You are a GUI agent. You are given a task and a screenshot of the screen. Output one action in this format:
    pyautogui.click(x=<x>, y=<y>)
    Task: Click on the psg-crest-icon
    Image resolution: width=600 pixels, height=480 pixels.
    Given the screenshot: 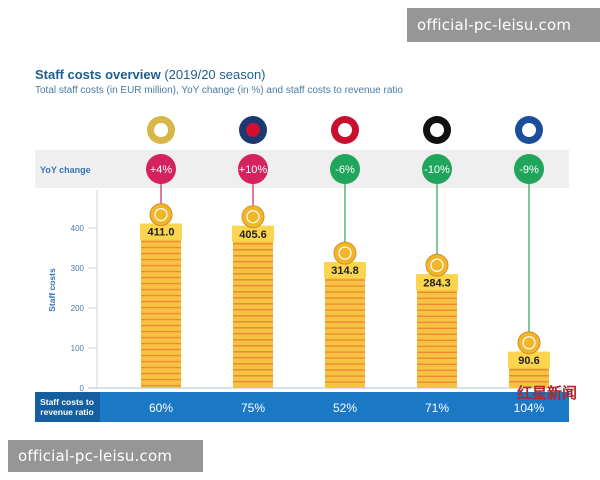 What is the action you would take?
    pyautogui.click(x=253, y=130)
    